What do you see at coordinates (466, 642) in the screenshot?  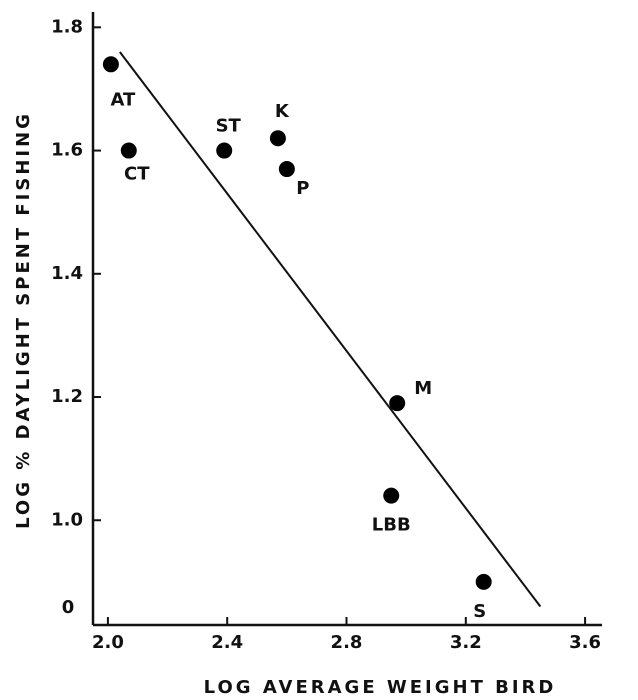 I see `x-tick-label: 3.2` at bounding box center [466, 642].